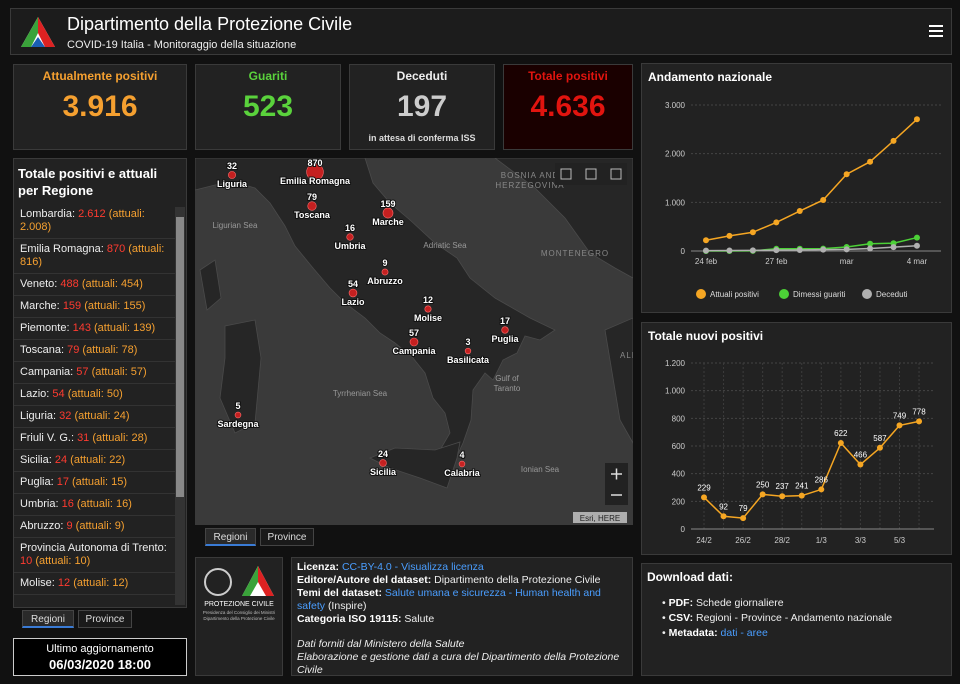 Image resolution: width=960 pixels, height=684 pixels. Describe the element at coordinates (268, 76) in the screenshot. I see `kpi-title: Guariti` at that location.